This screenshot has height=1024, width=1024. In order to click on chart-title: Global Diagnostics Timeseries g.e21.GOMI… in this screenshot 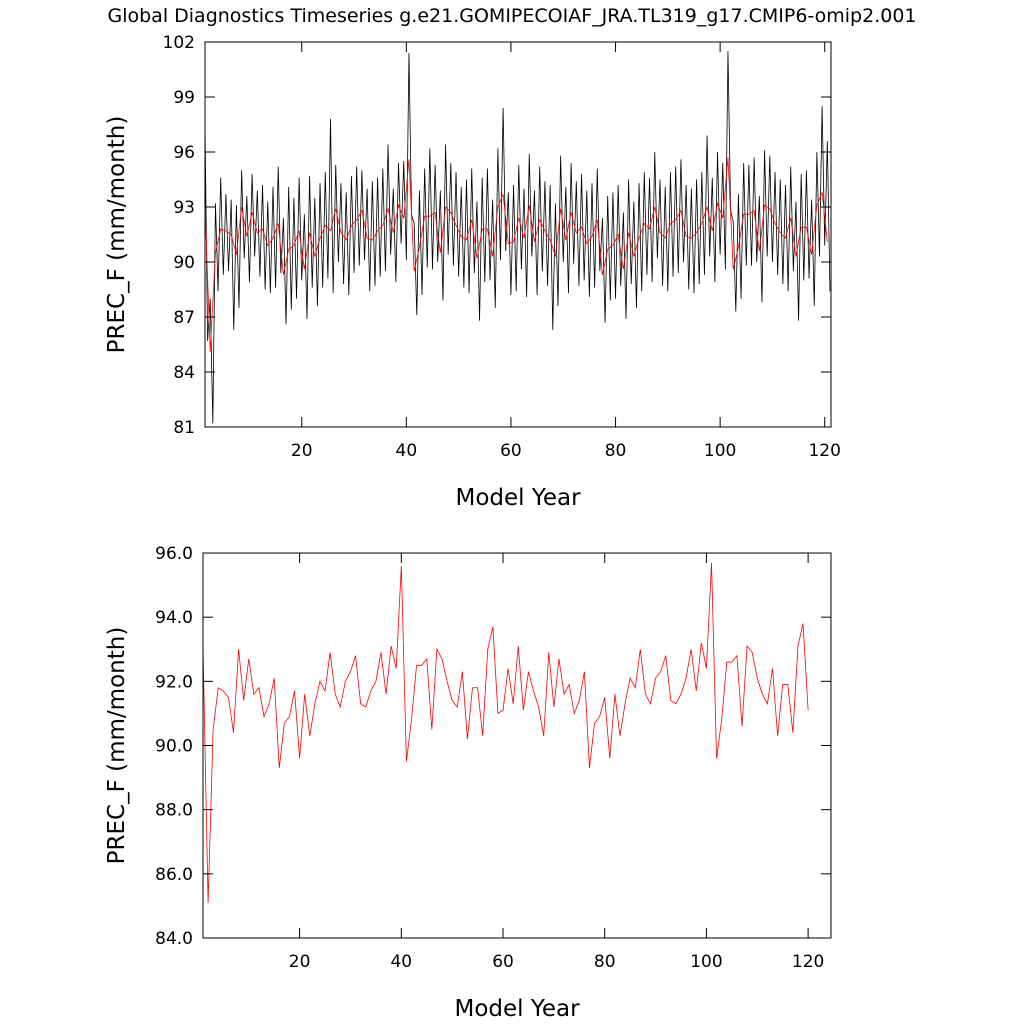, I will do `click(512, 16)`.